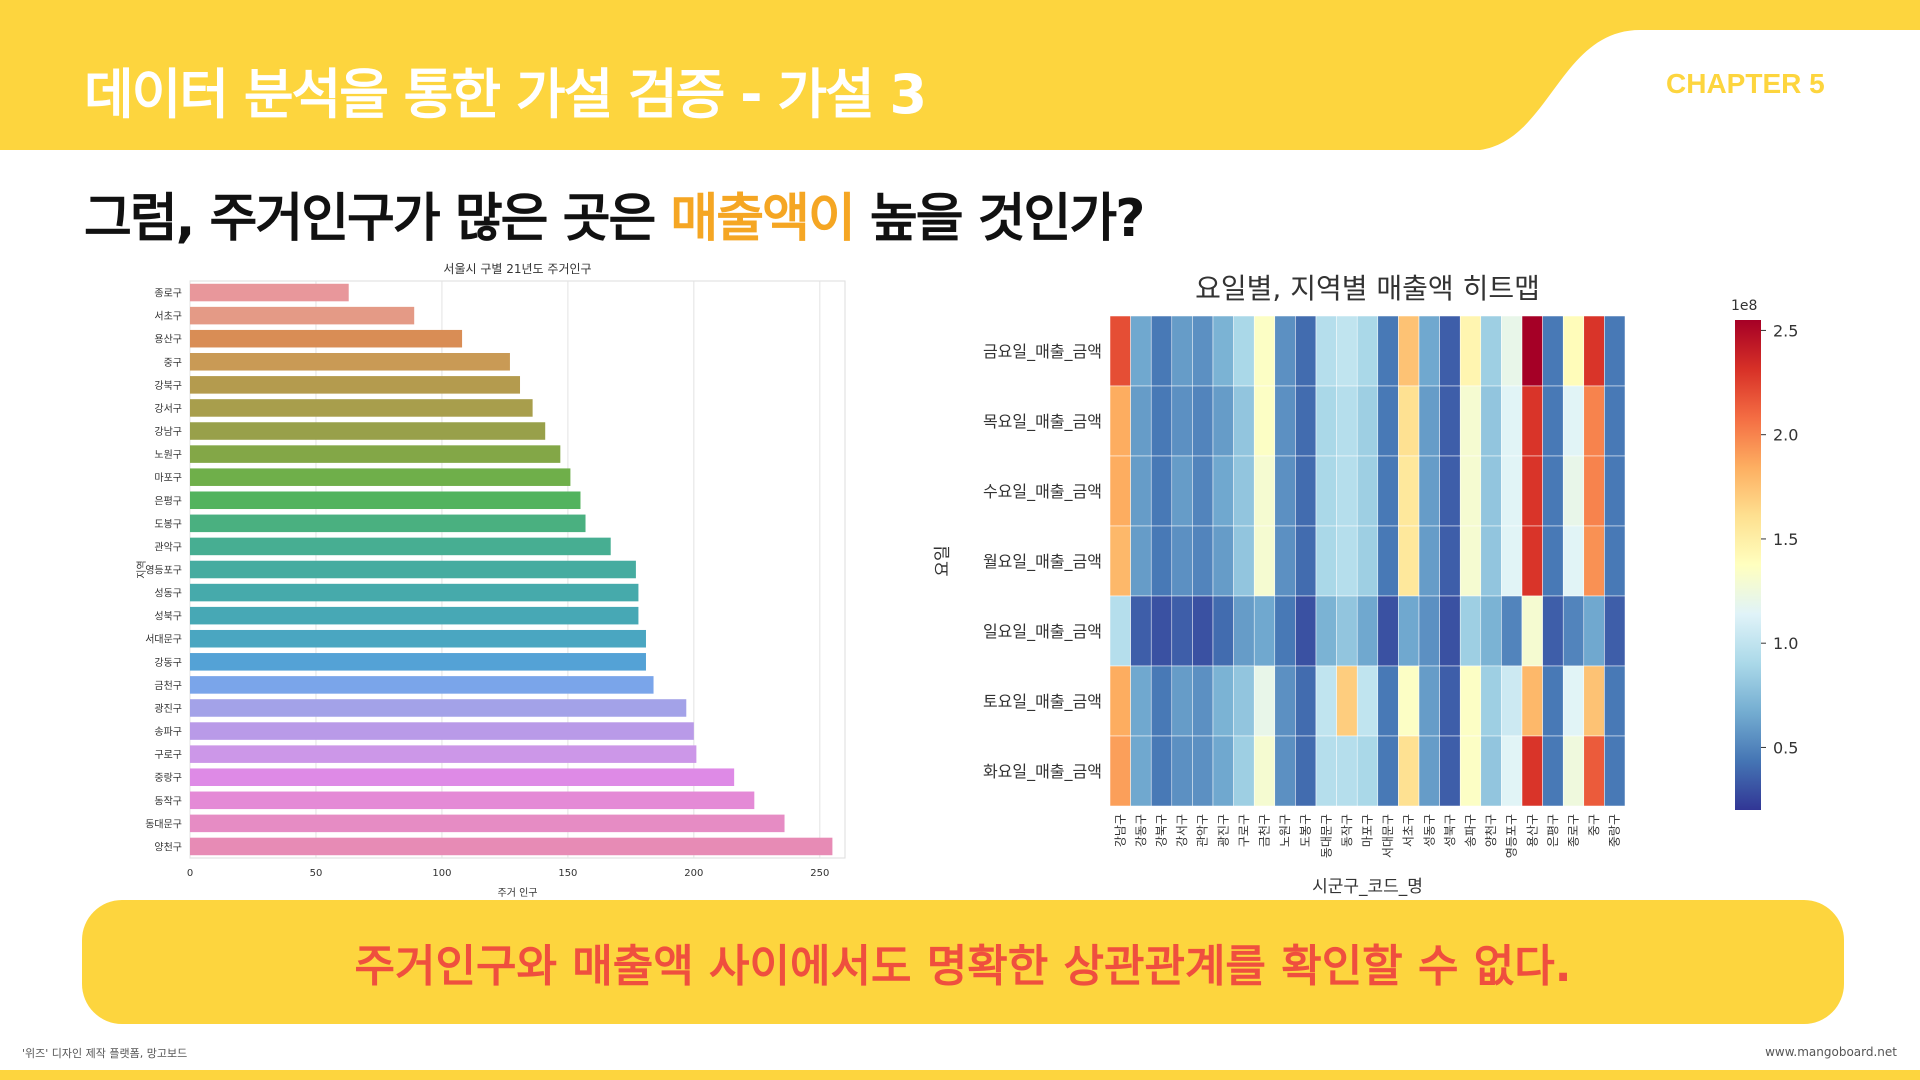 This screenshot has height=1080, width=1920. Describe the element at coordinates (960, 1075) in the screenshot. I see `footer-bar` at that location.